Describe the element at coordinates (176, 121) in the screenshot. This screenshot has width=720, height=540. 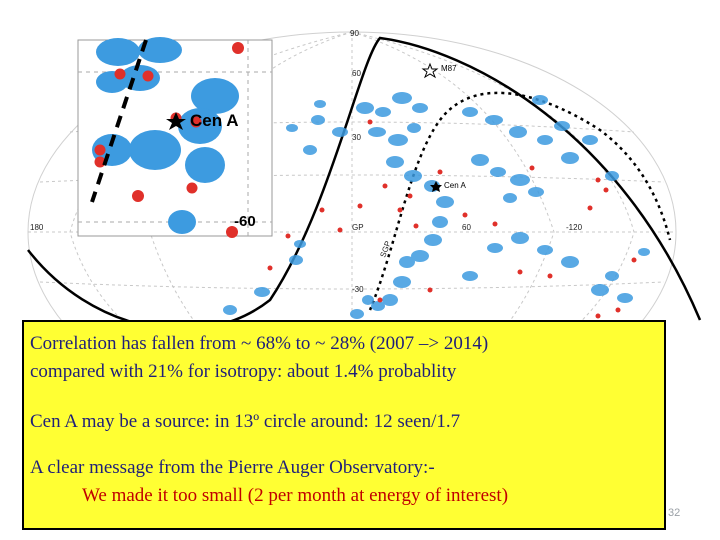
I see `inset-cen-a-star-icon` at that location.